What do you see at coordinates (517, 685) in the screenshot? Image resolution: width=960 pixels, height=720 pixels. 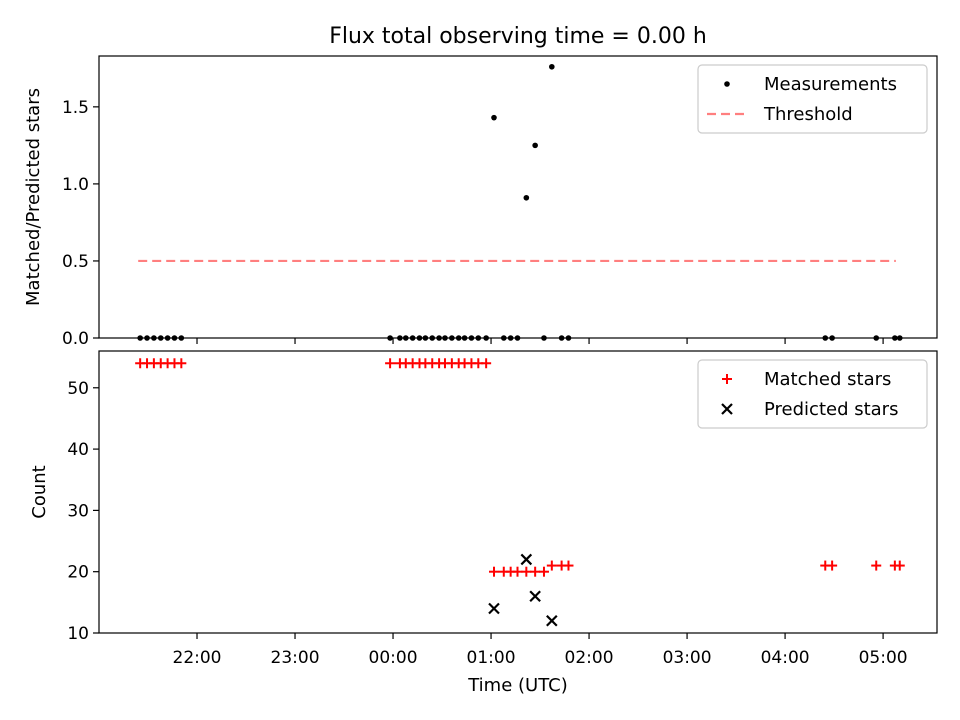 I see `x-axis-label: Time (UTC)` at bounding box center [517, 685].